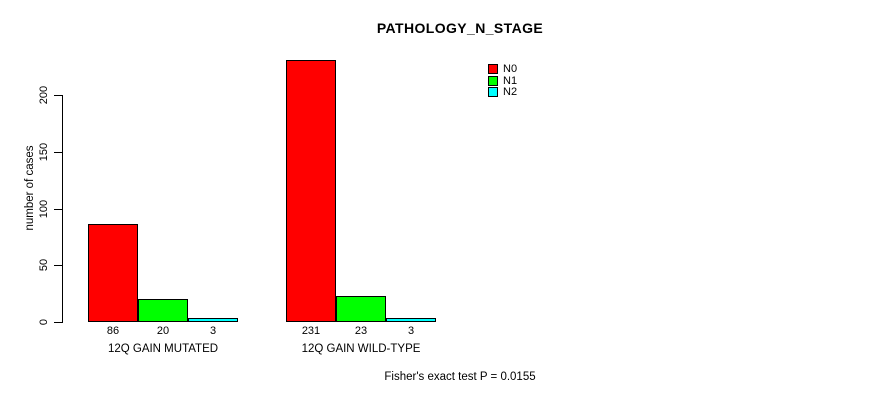 The width and height of the screenshot is (890, 400). Describe the element at coordinates (30, 188) in the screenshot. I see `y-axis-title: number of cases` at that location.